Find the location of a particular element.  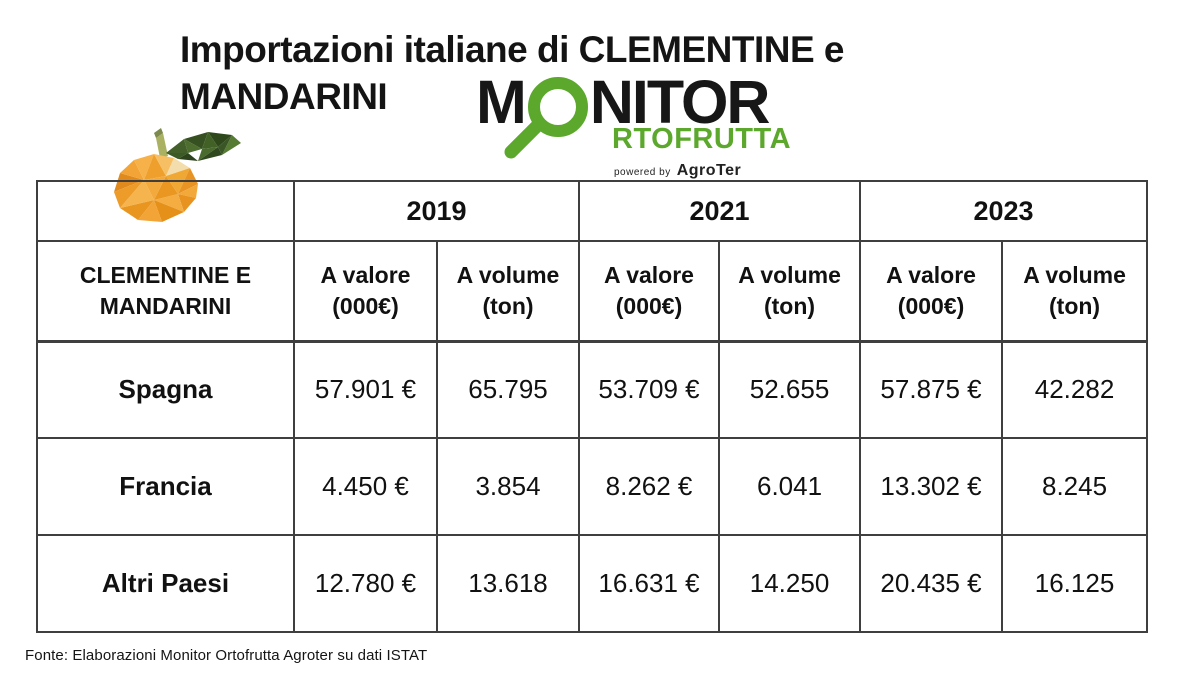

cell-spagna-2023-valore: 57.875 € is located at coordinates (931, 389).